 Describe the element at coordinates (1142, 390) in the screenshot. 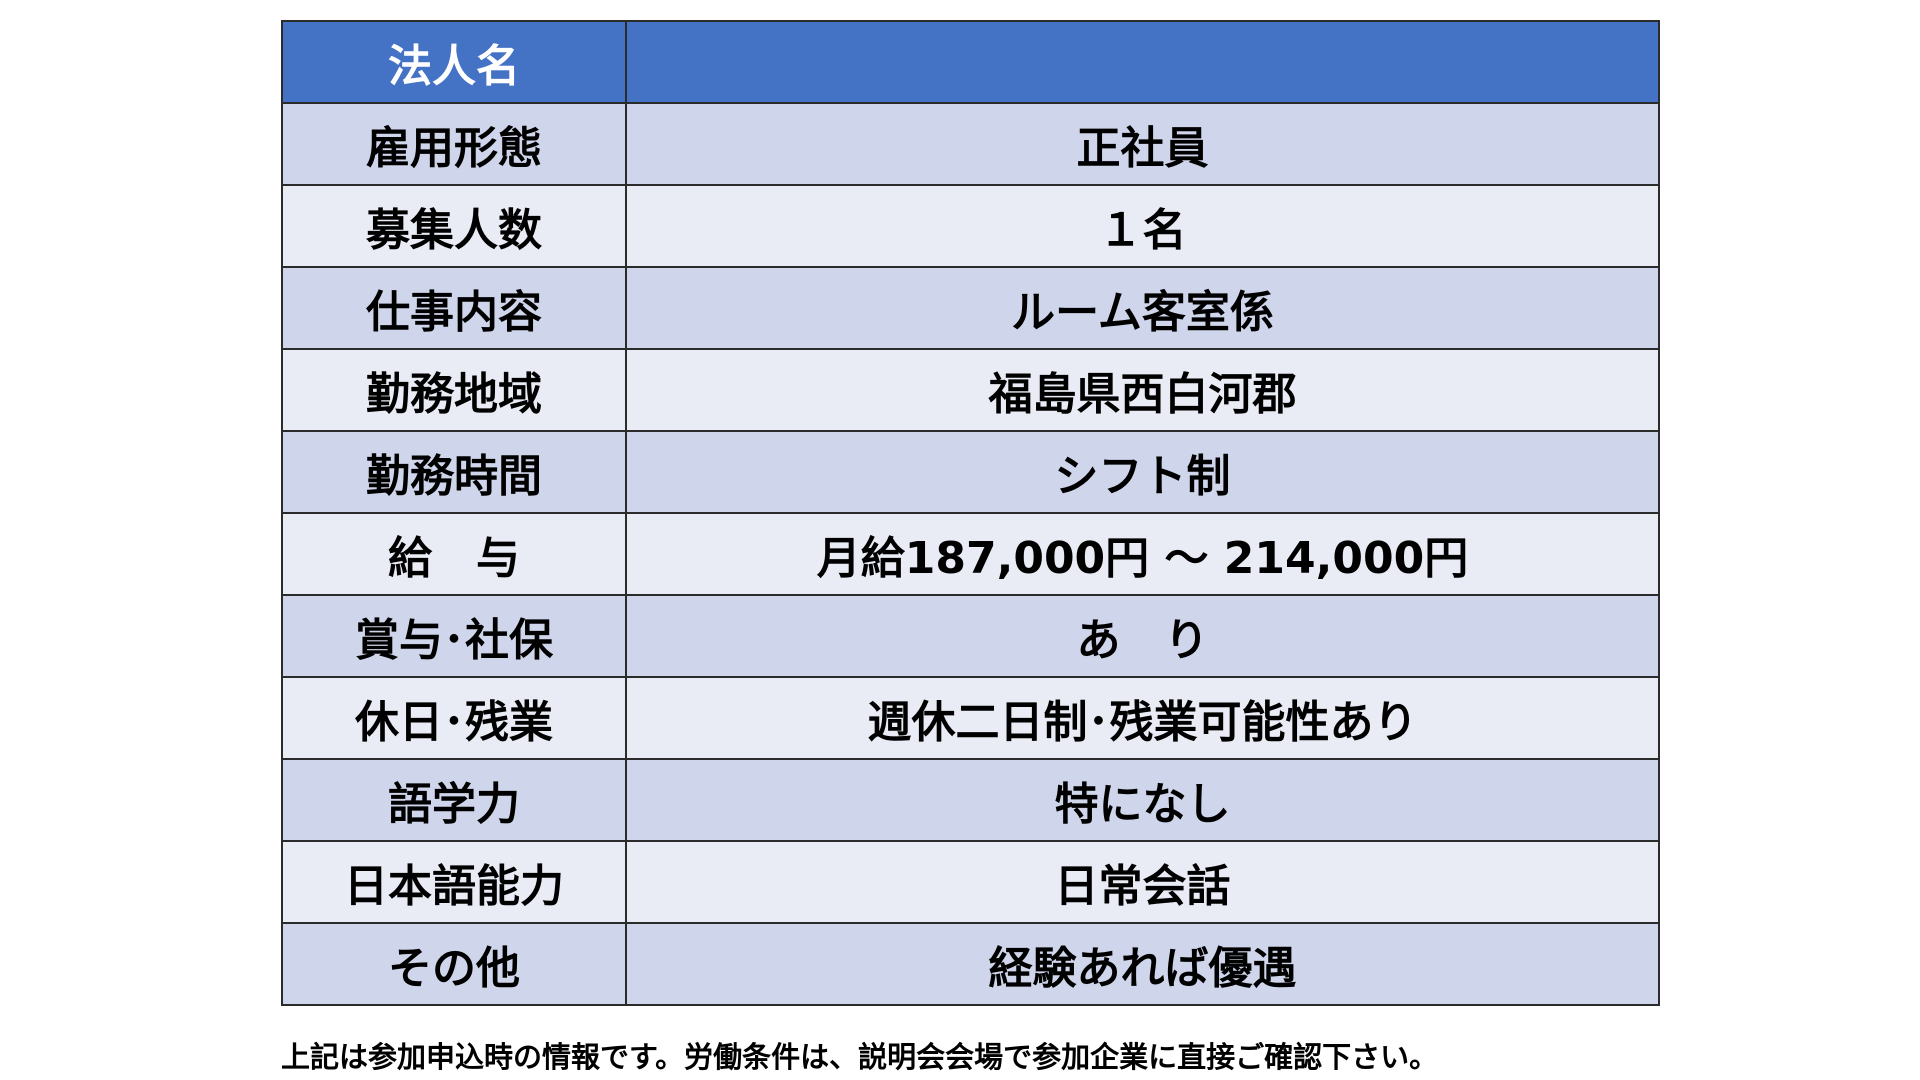

I see `row-value: 福島県西白河郡` at that location.